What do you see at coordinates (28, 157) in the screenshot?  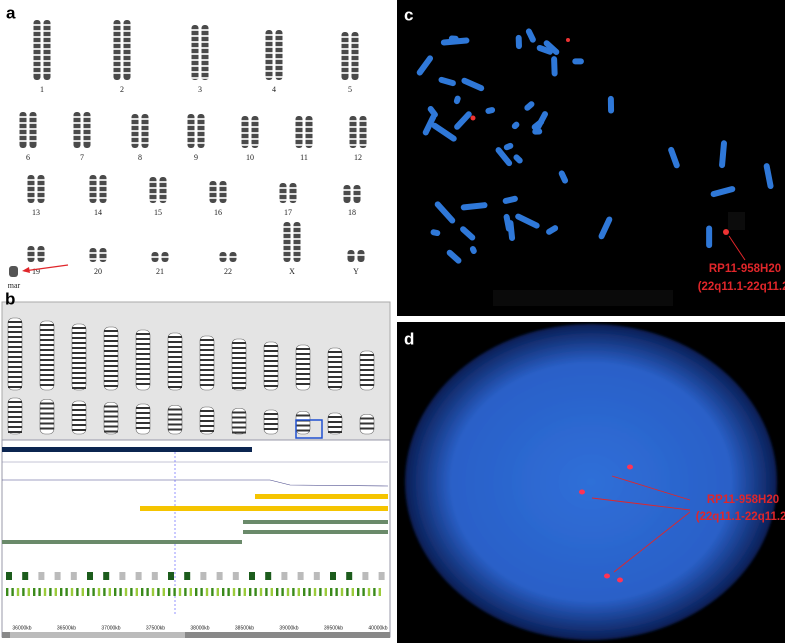 I see `chromosome-label: 6` at bounding box center [28, 157].